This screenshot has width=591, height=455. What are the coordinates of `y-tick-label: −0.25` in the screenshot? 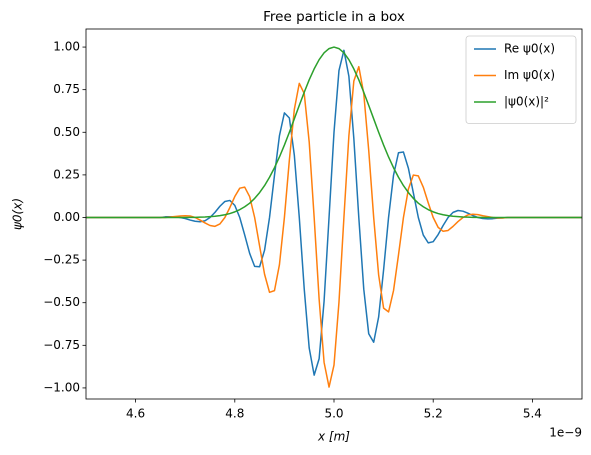 It's located at (61, 260).